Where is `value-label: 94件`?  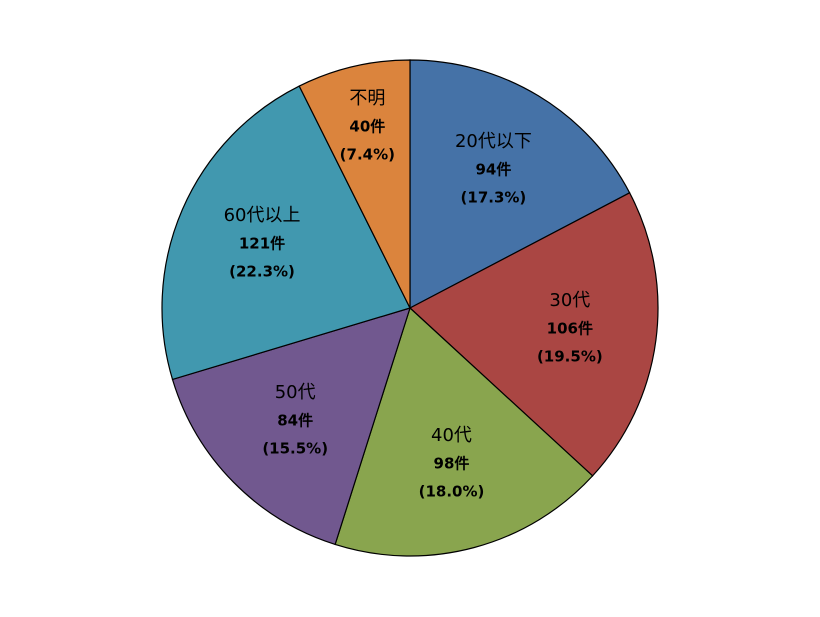 value-label: 94件 is located at coordinates (493, 170).